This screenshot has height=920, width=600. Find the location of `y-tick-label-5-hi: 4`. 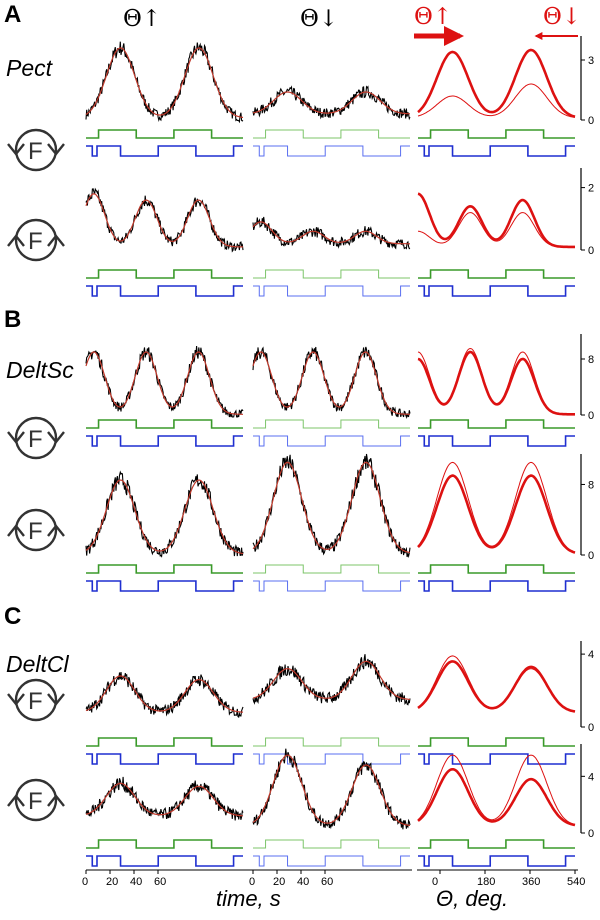

y-tick-label-5-hi: 4 is located at coordinates (591, 777).